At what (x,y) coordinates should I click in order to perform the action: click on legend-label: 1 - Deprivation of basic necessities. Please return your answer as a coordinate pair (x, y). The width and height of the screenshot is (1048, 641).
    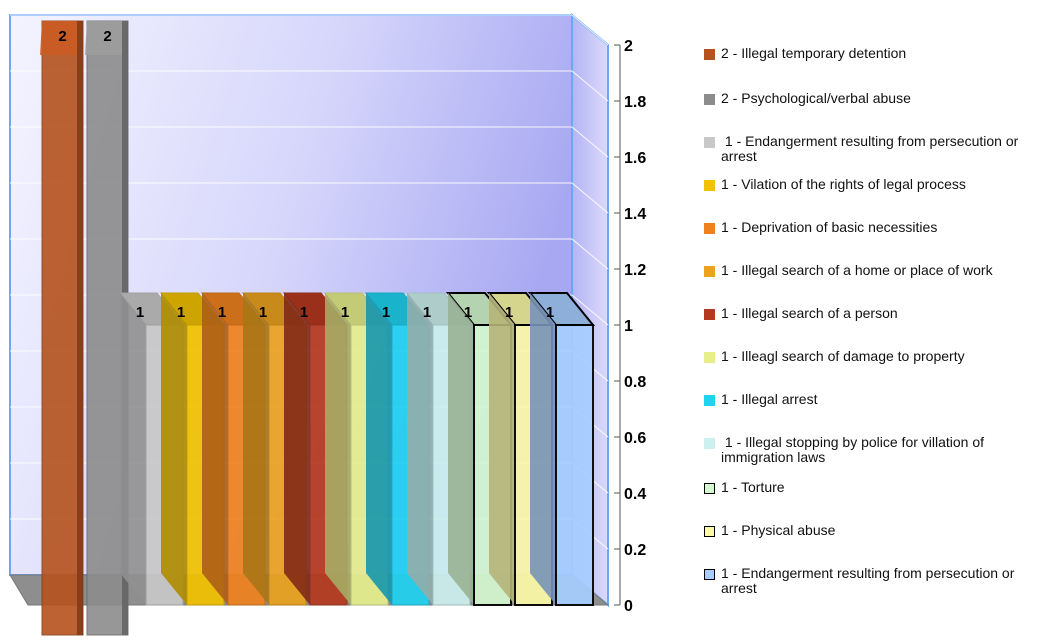
    Looking at the image, I should click on (829, 227).